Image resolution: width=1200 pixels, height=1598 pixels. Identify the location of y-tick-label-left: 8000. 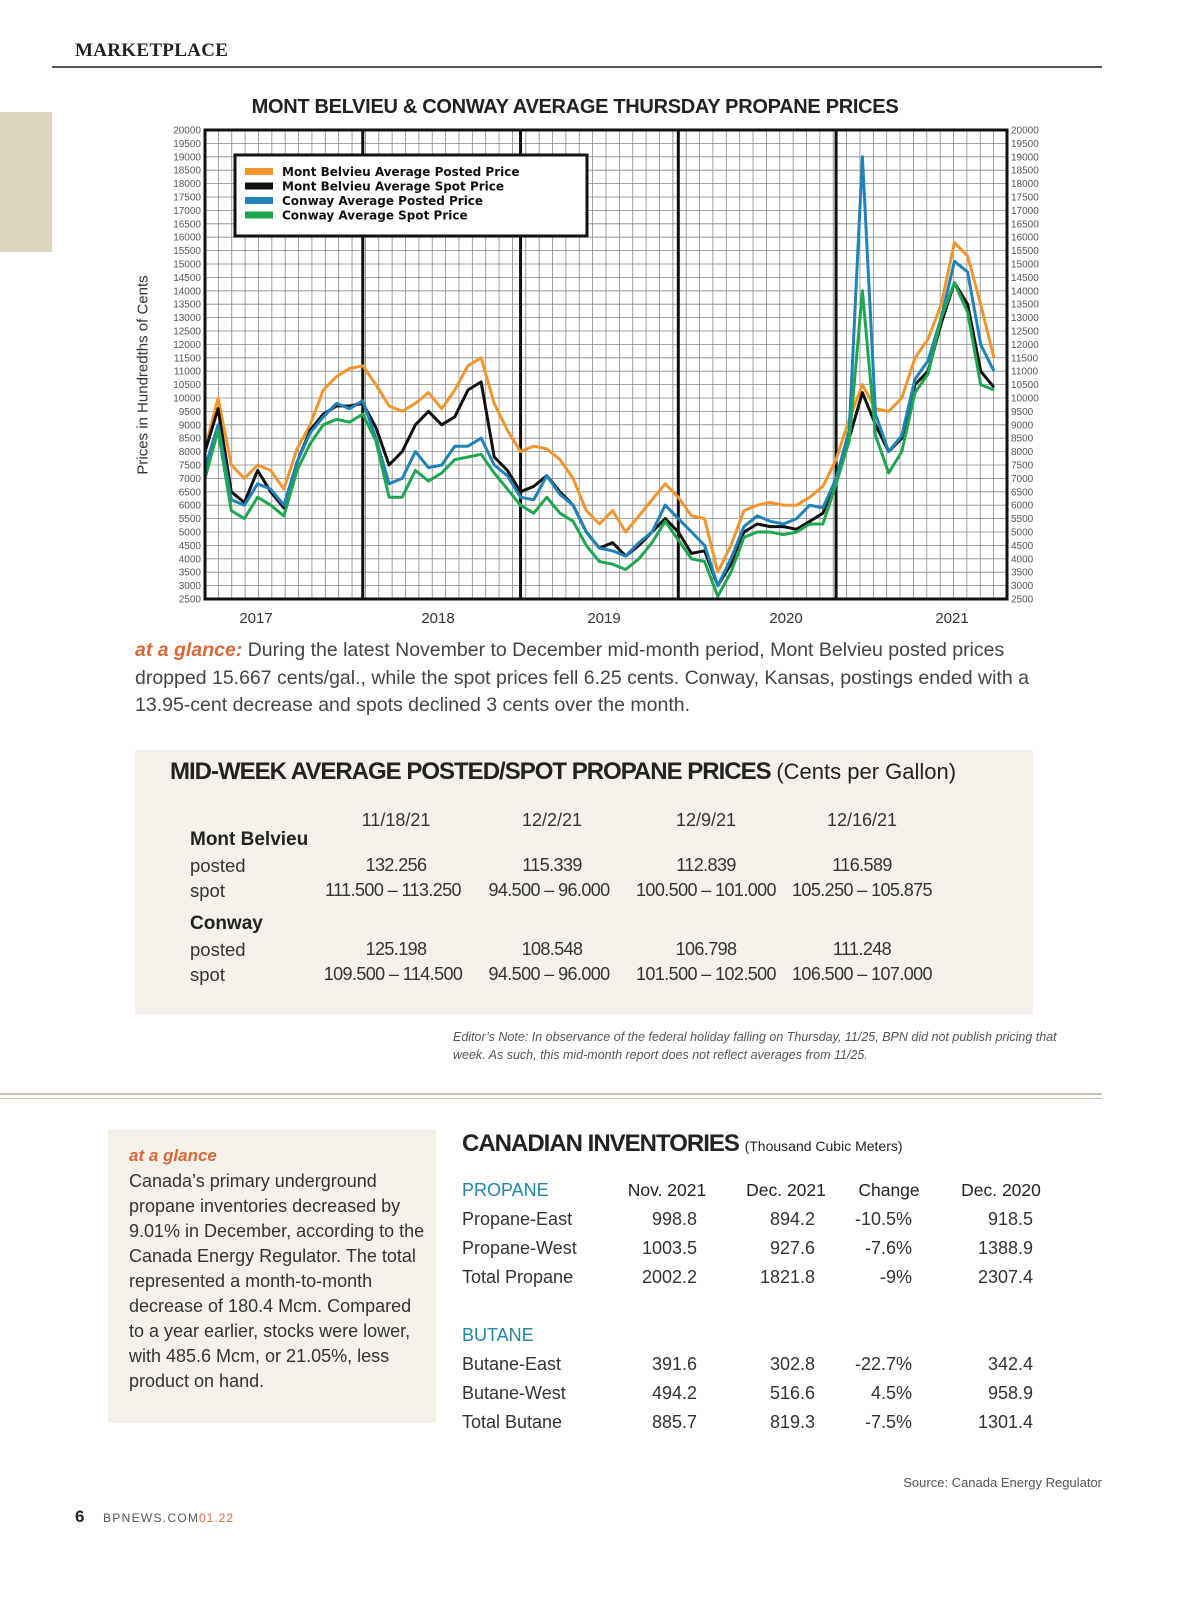
(190, 452).